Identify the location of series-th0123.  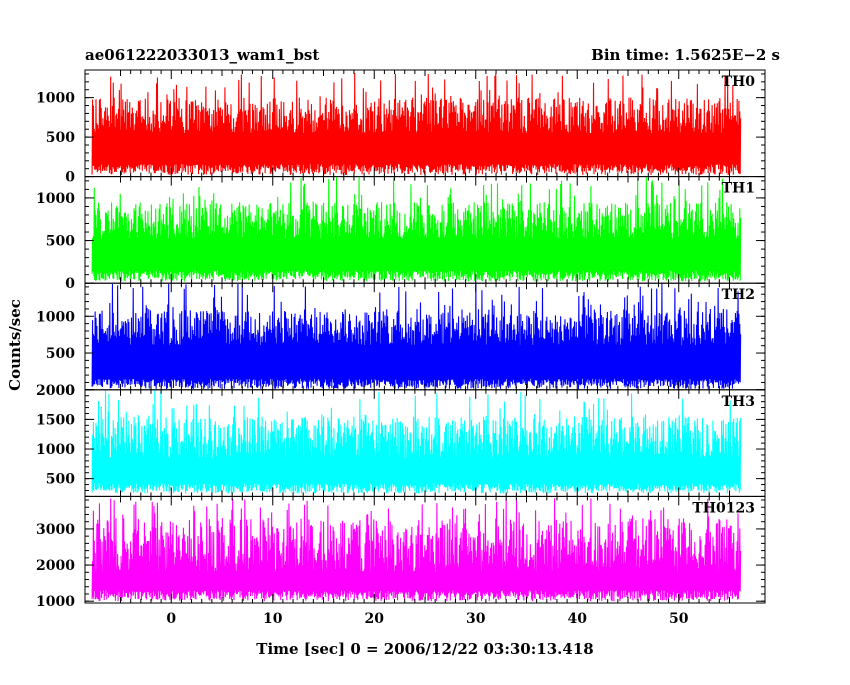
(416, 550).